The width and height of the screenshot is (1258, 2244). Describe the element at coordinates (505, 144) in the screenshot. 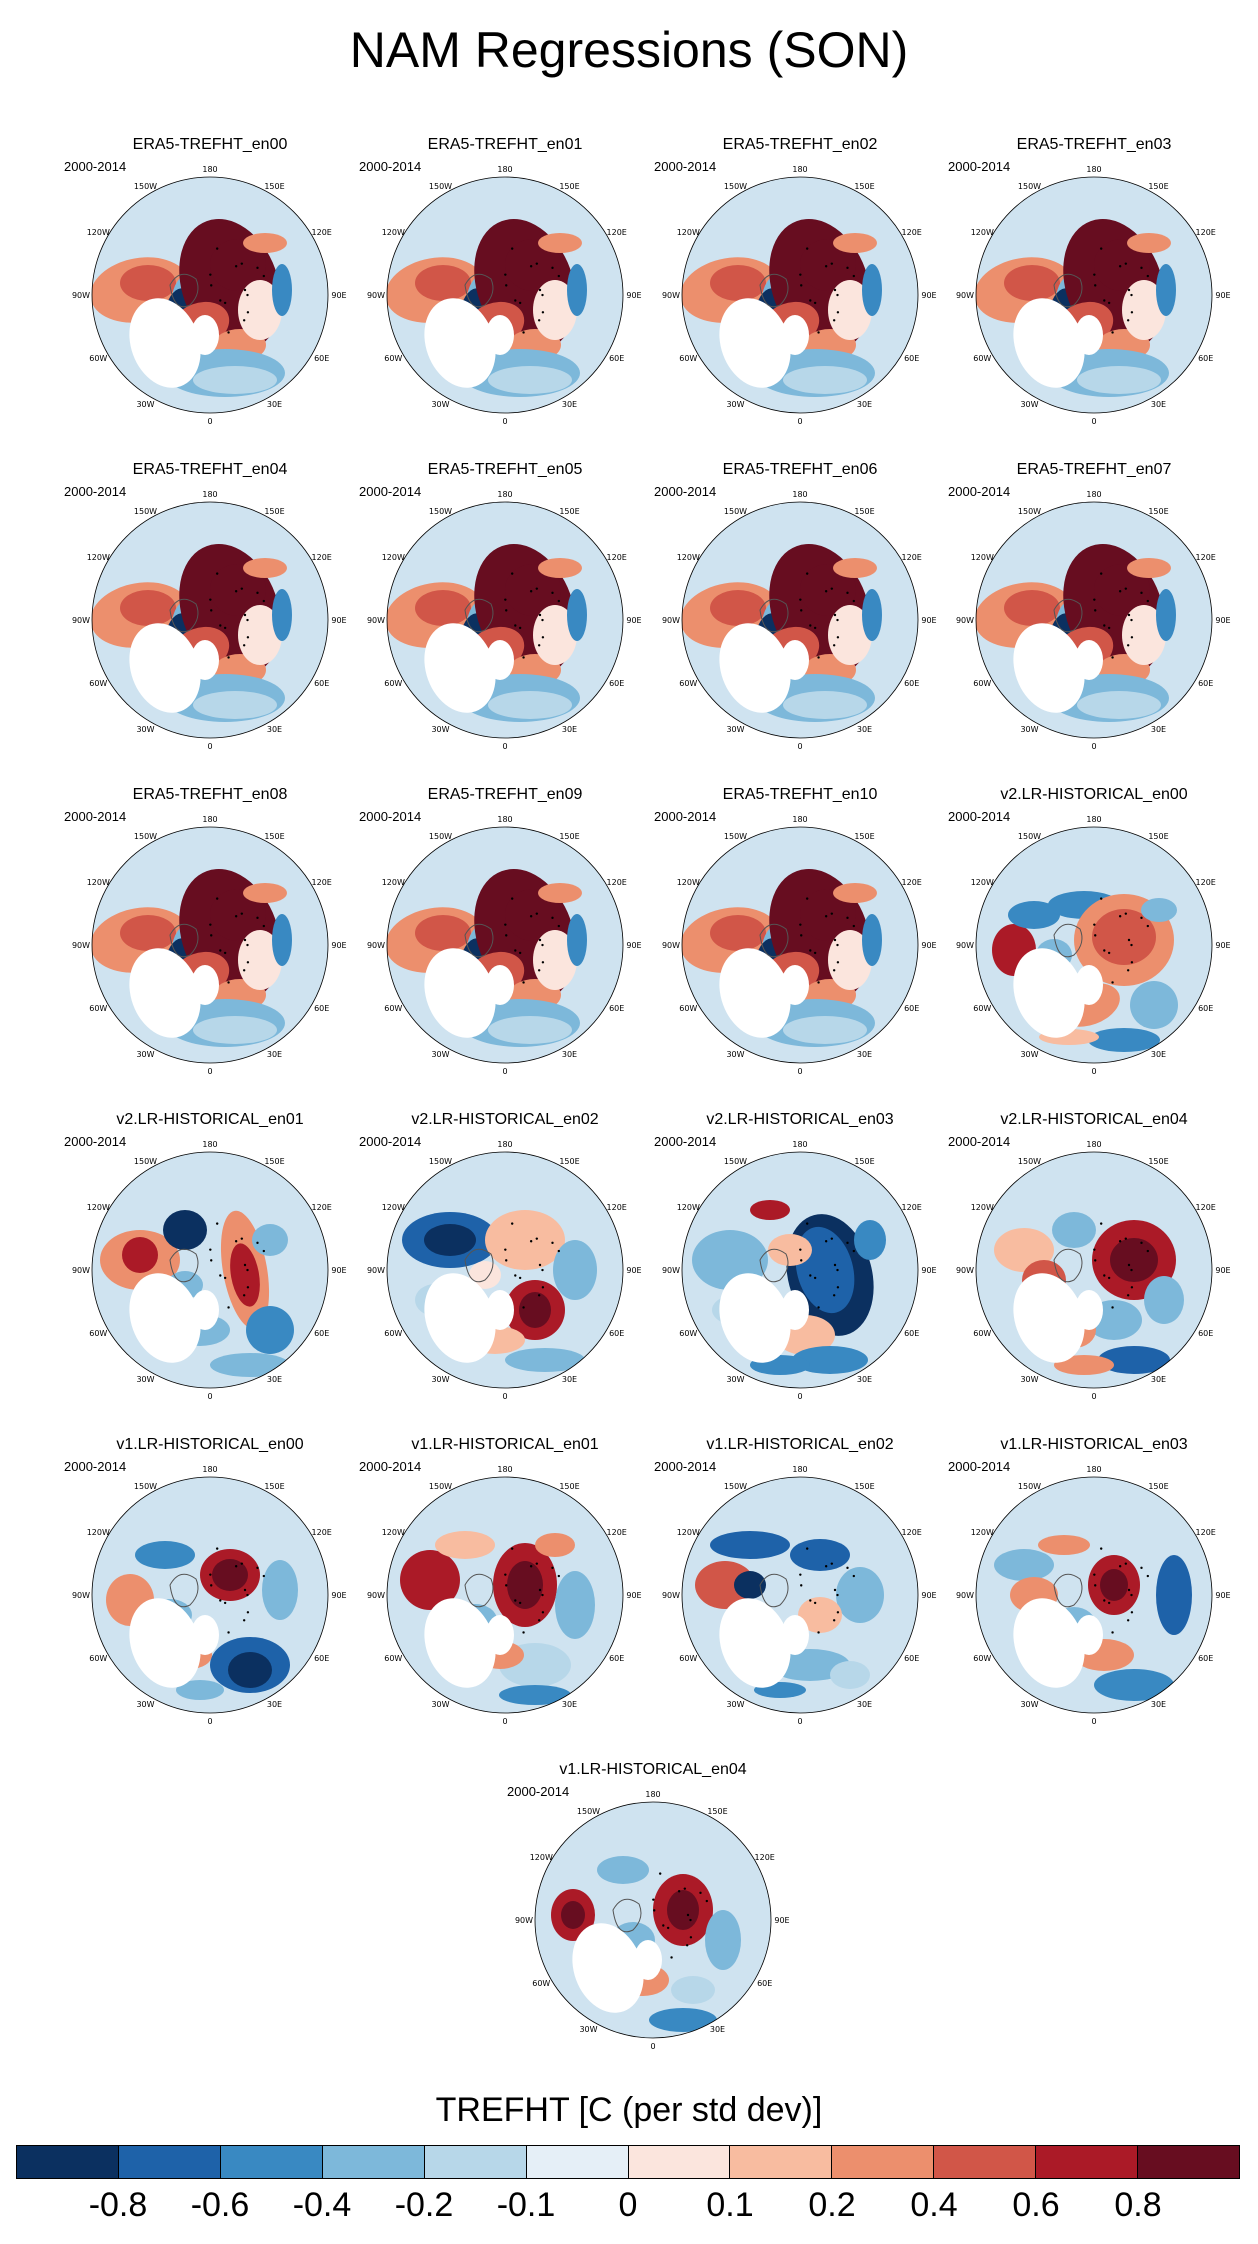

I see `panel-title: ERA5-TREFHT_en01` at that location.